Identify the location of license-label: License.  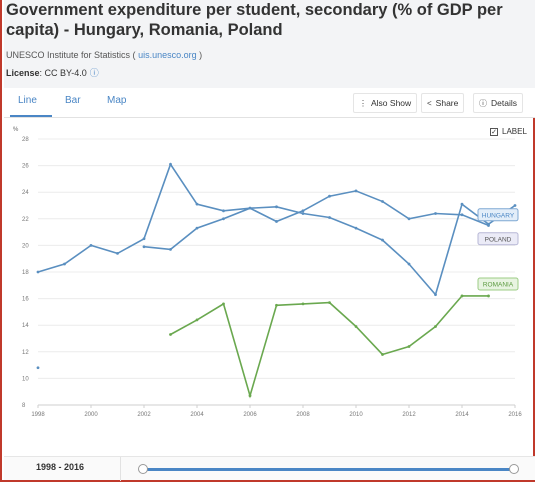
(23, 73).